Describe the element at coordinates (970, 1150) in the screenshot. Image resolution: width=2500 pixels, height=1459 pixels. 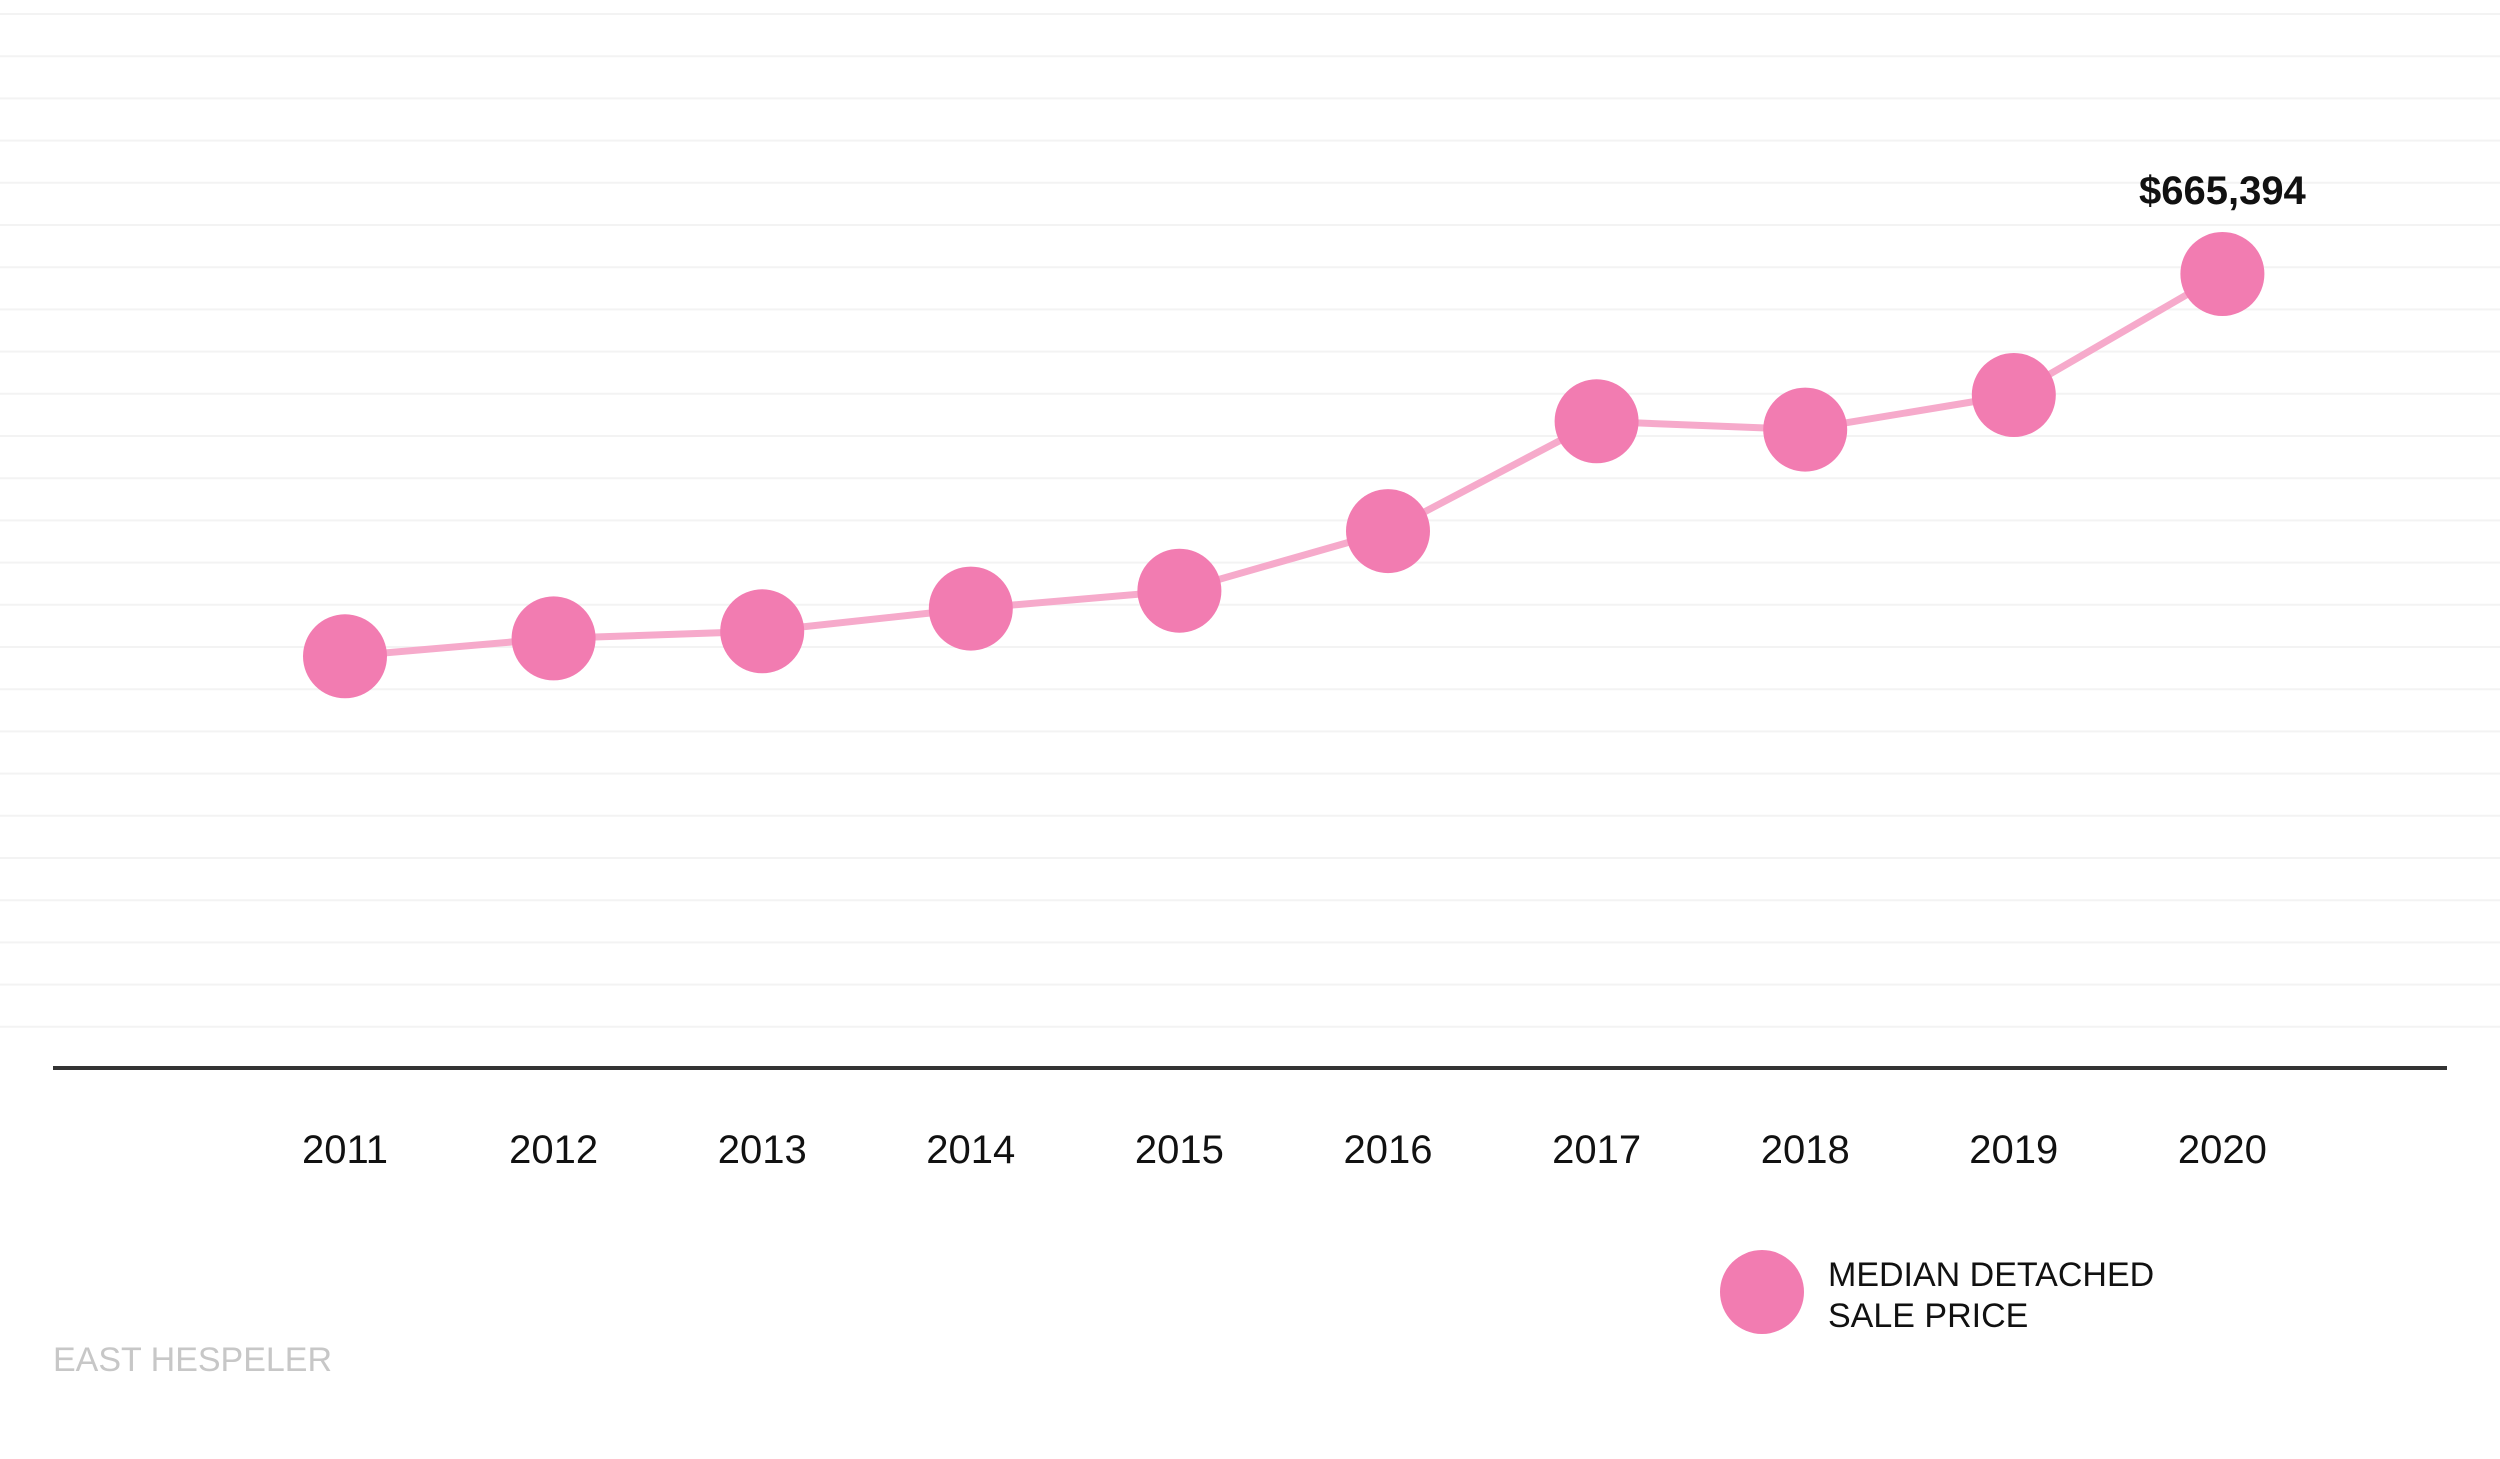
I see `x-tick-label: 2014` at that location.